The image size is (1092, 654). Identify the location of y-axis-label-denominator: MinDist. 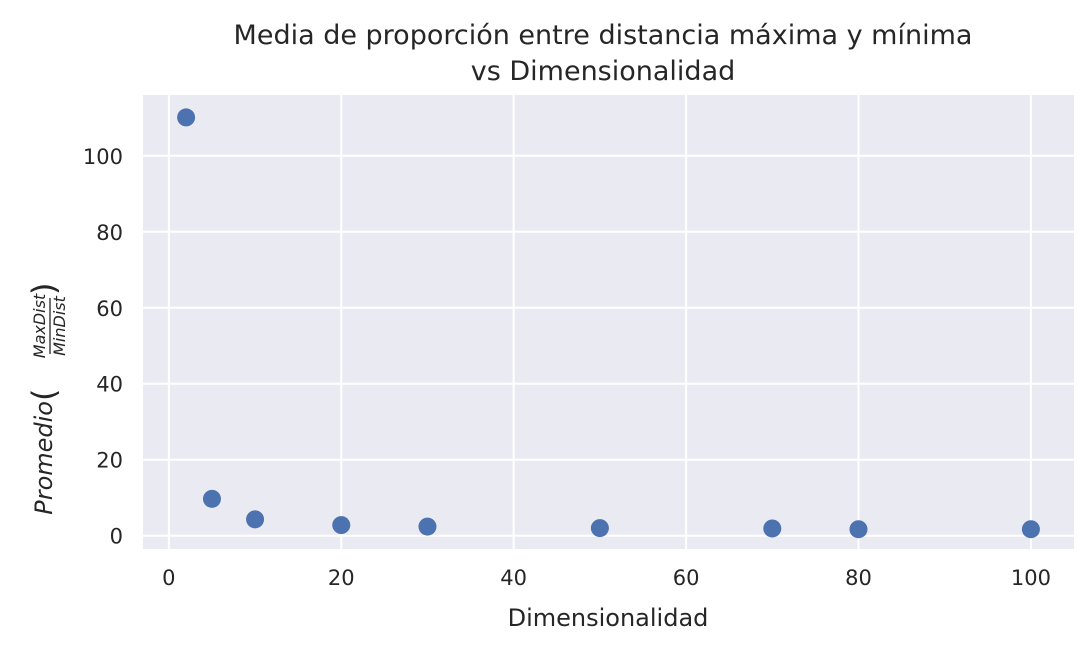
(59, 325).